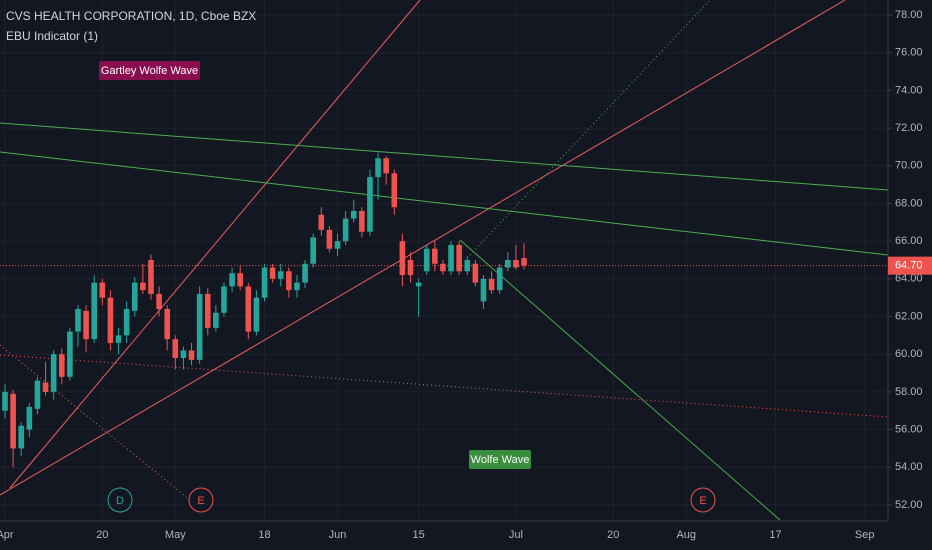 This screenshot has height=550, width=932. I want to click on x-tick-label: Jun, so click(338, 535).